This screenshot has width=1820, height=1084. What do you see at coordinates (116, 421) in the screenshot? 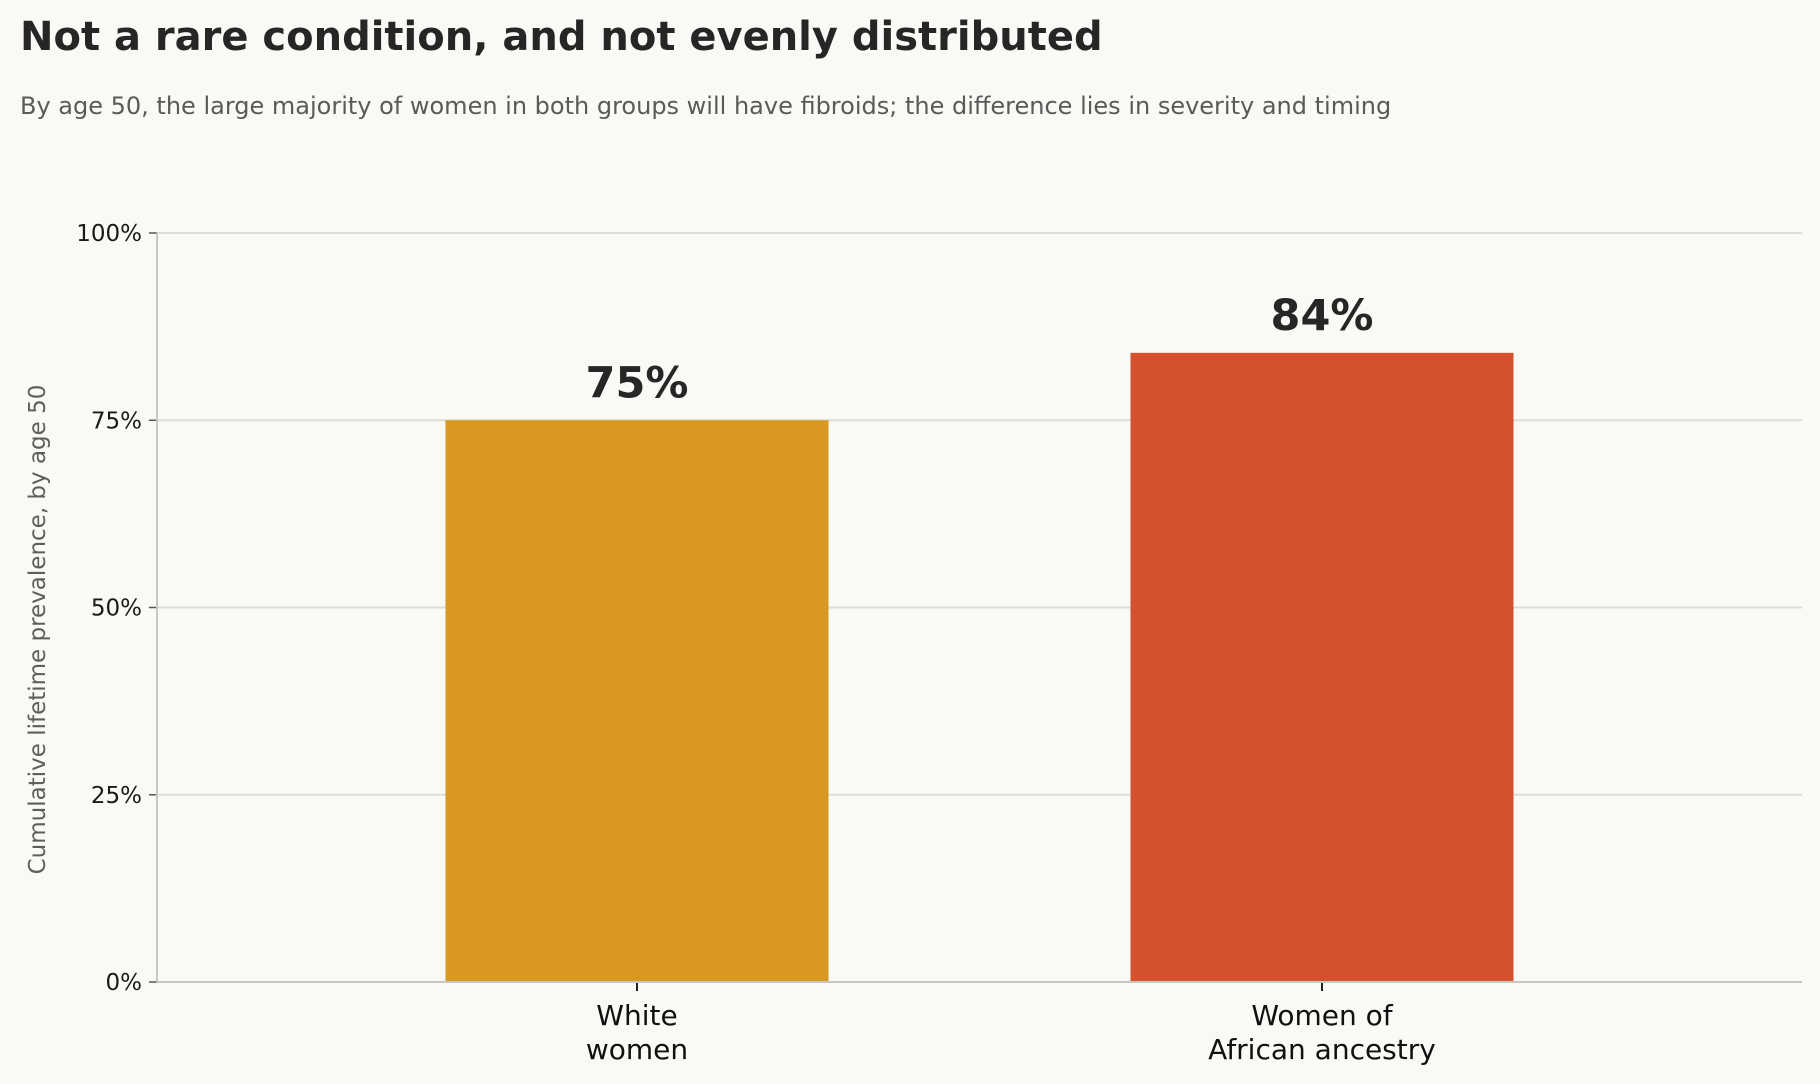
I see `y-tick-label: 75%` at bounding box center [116, 421].